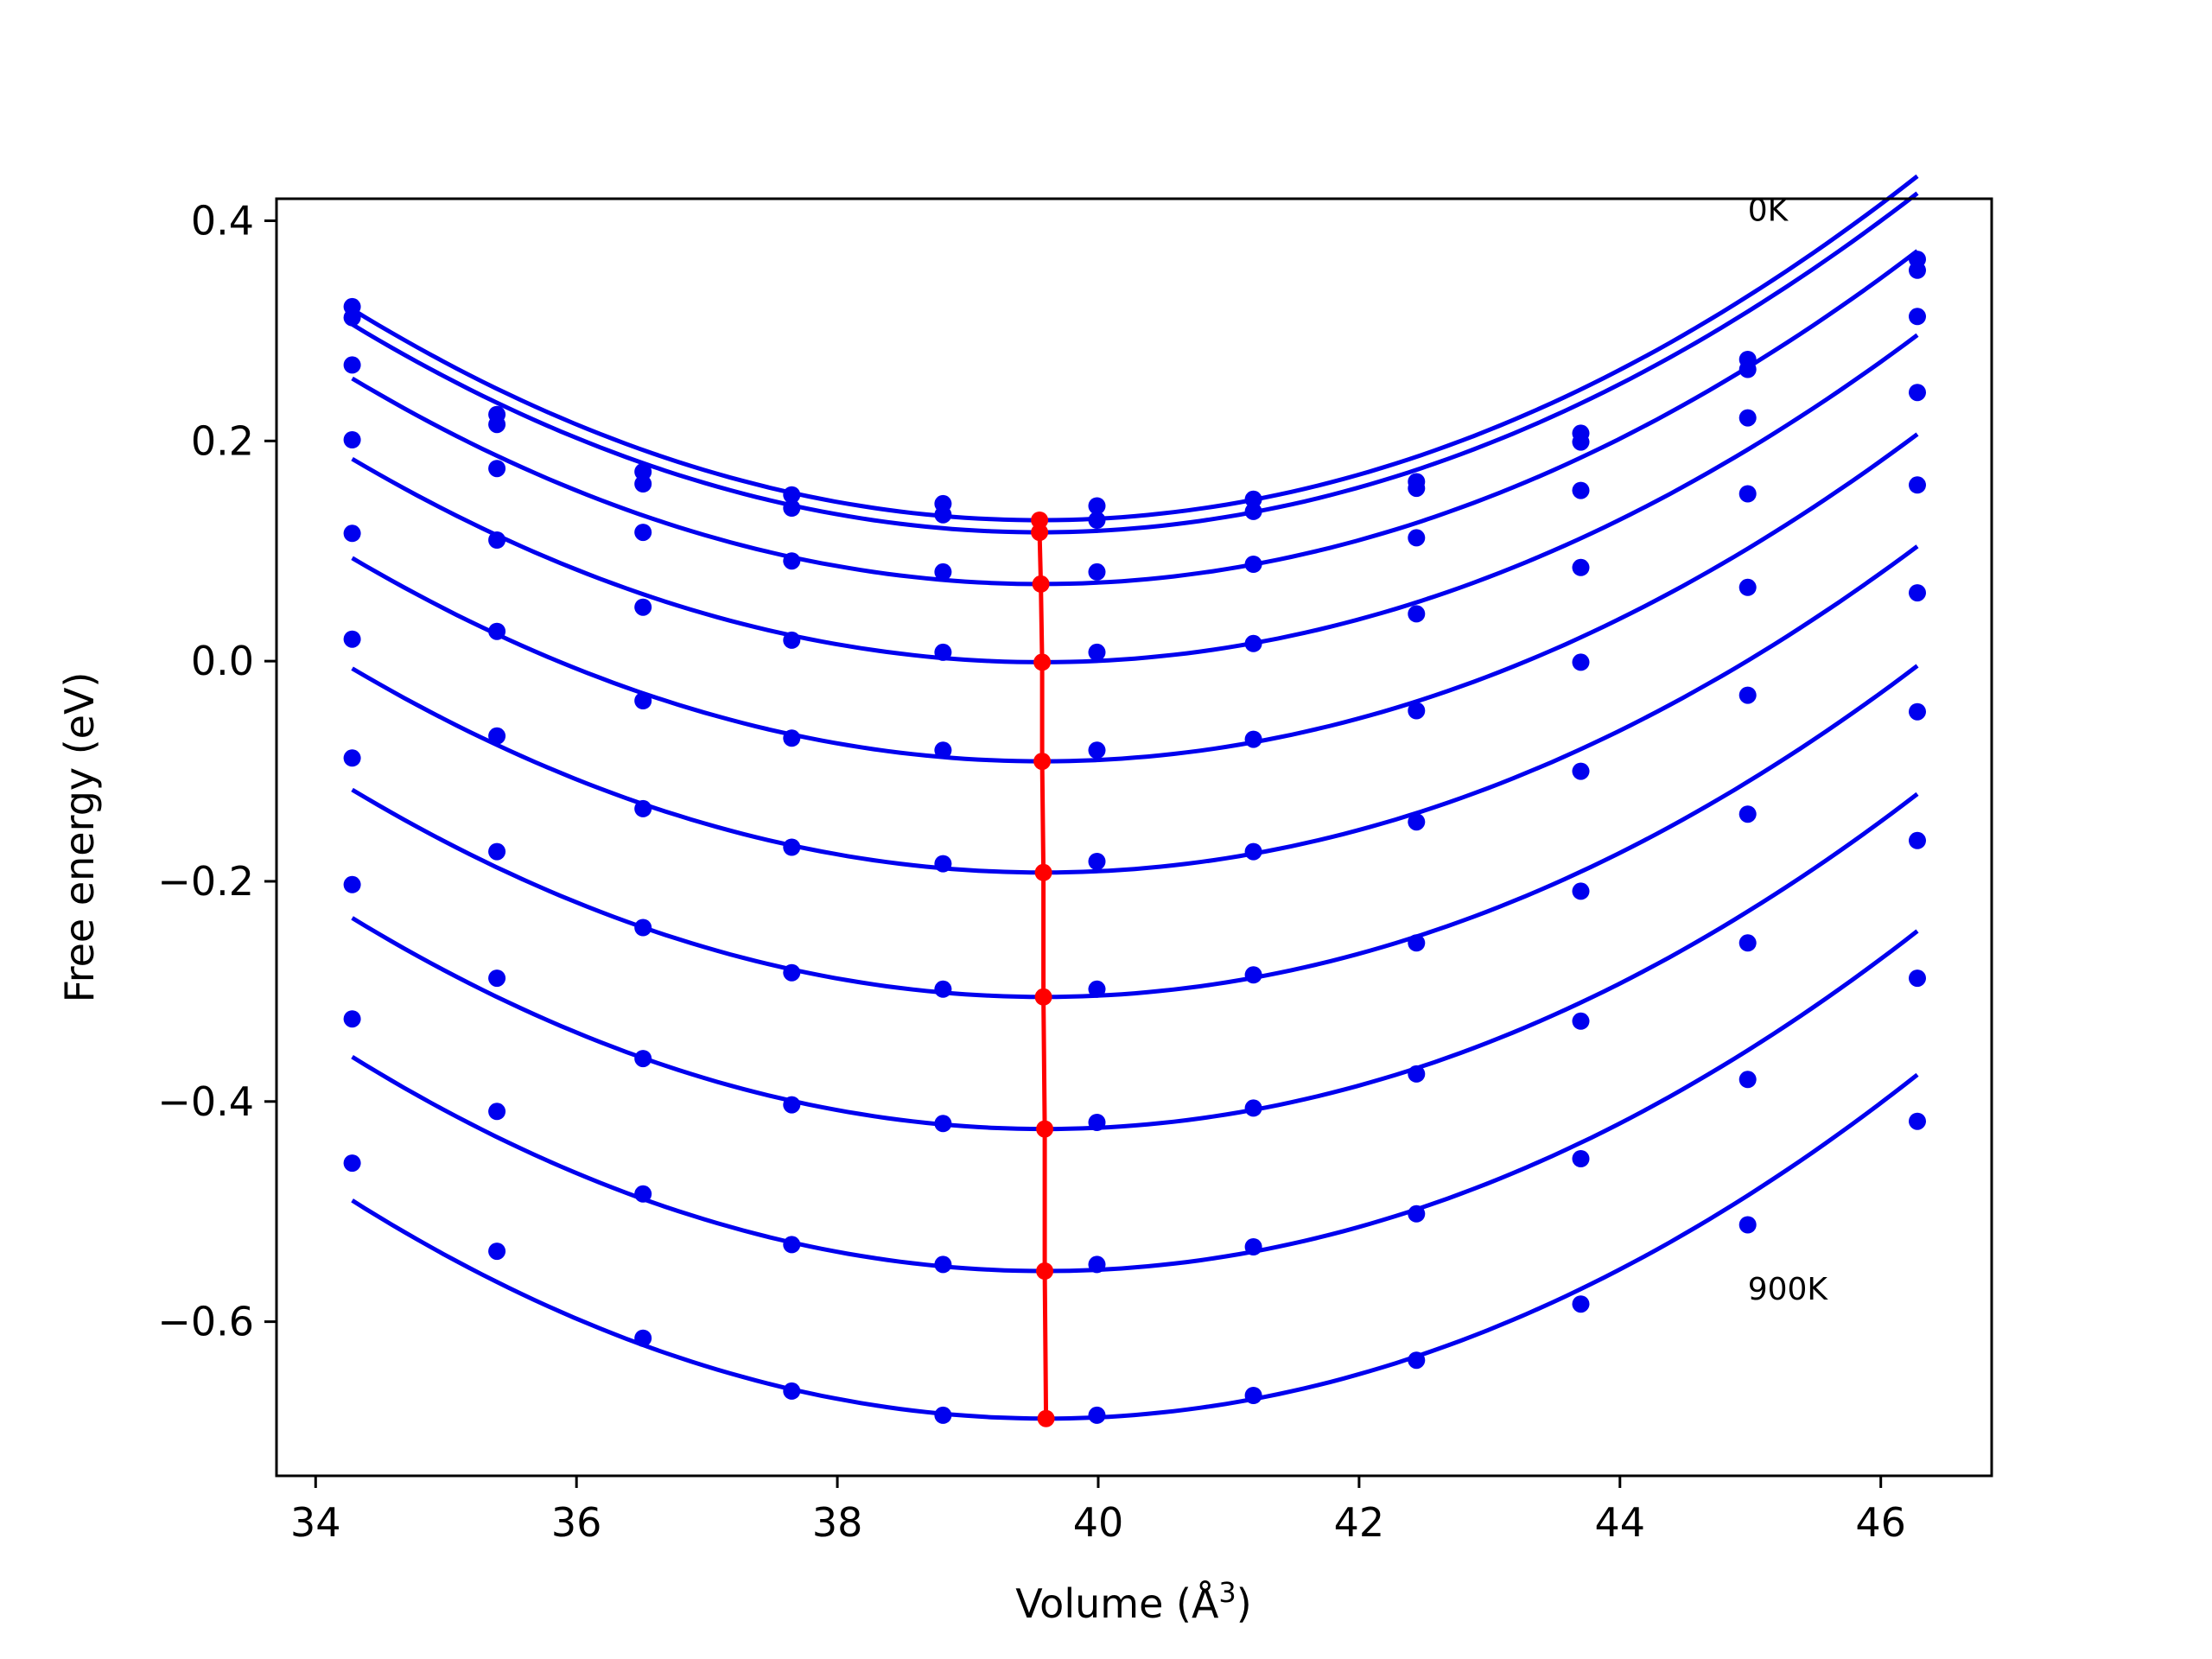  What do you see at coordinates (837, 1522) in the screenshot?
I see `x-tick-label: 38` at bounding box center [837, 1522].